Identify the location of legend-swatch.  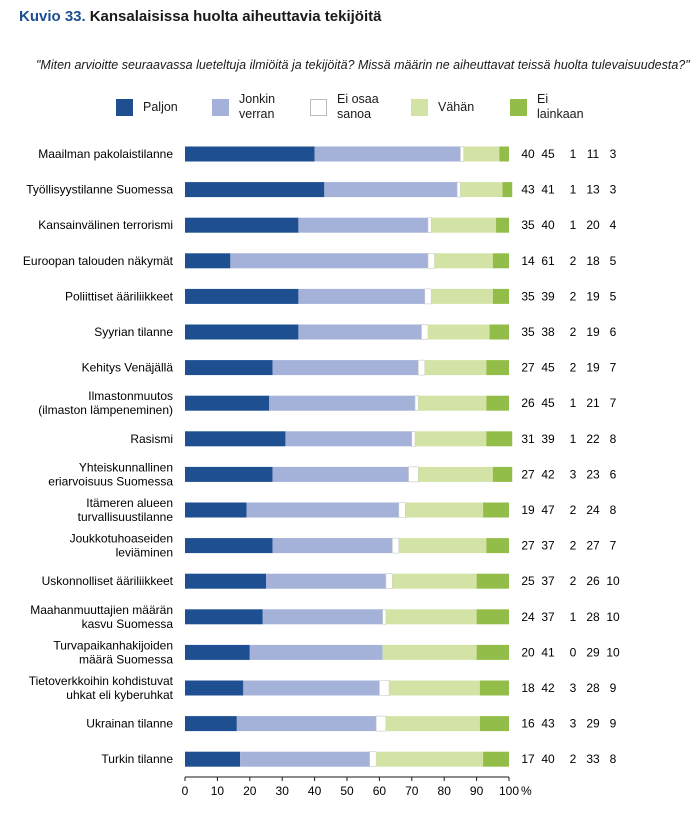
(419, 107).